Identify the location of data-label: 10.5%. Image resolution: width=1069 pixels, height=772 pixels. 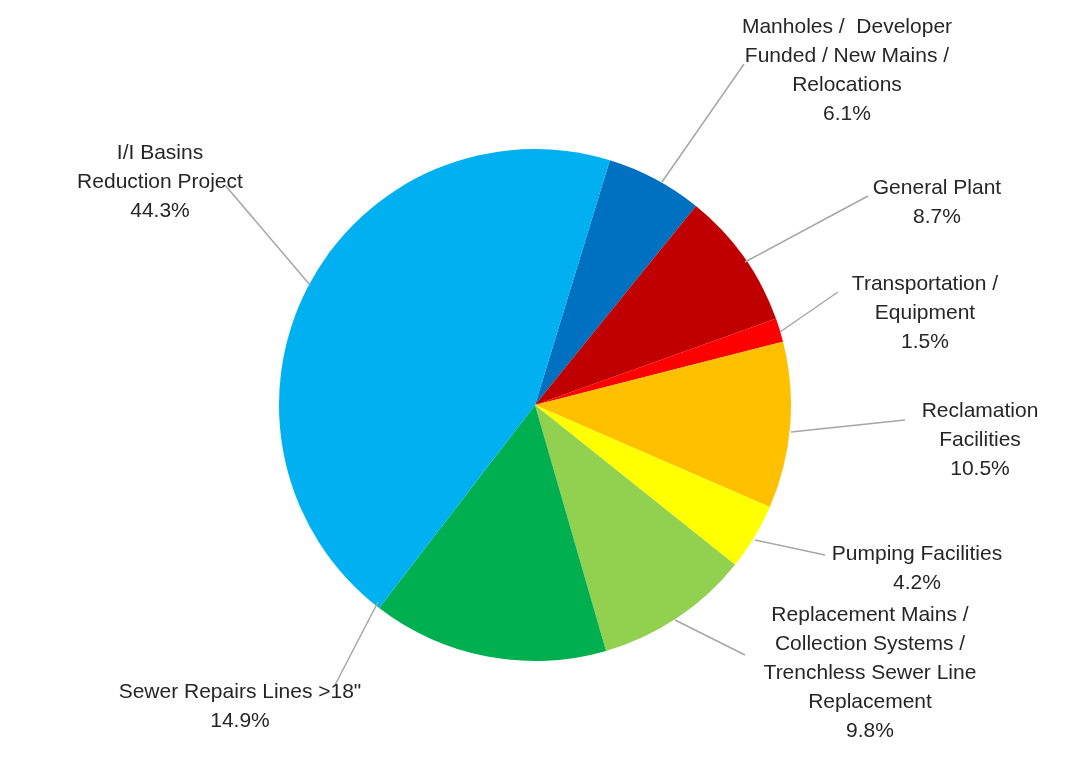
(980, 467).